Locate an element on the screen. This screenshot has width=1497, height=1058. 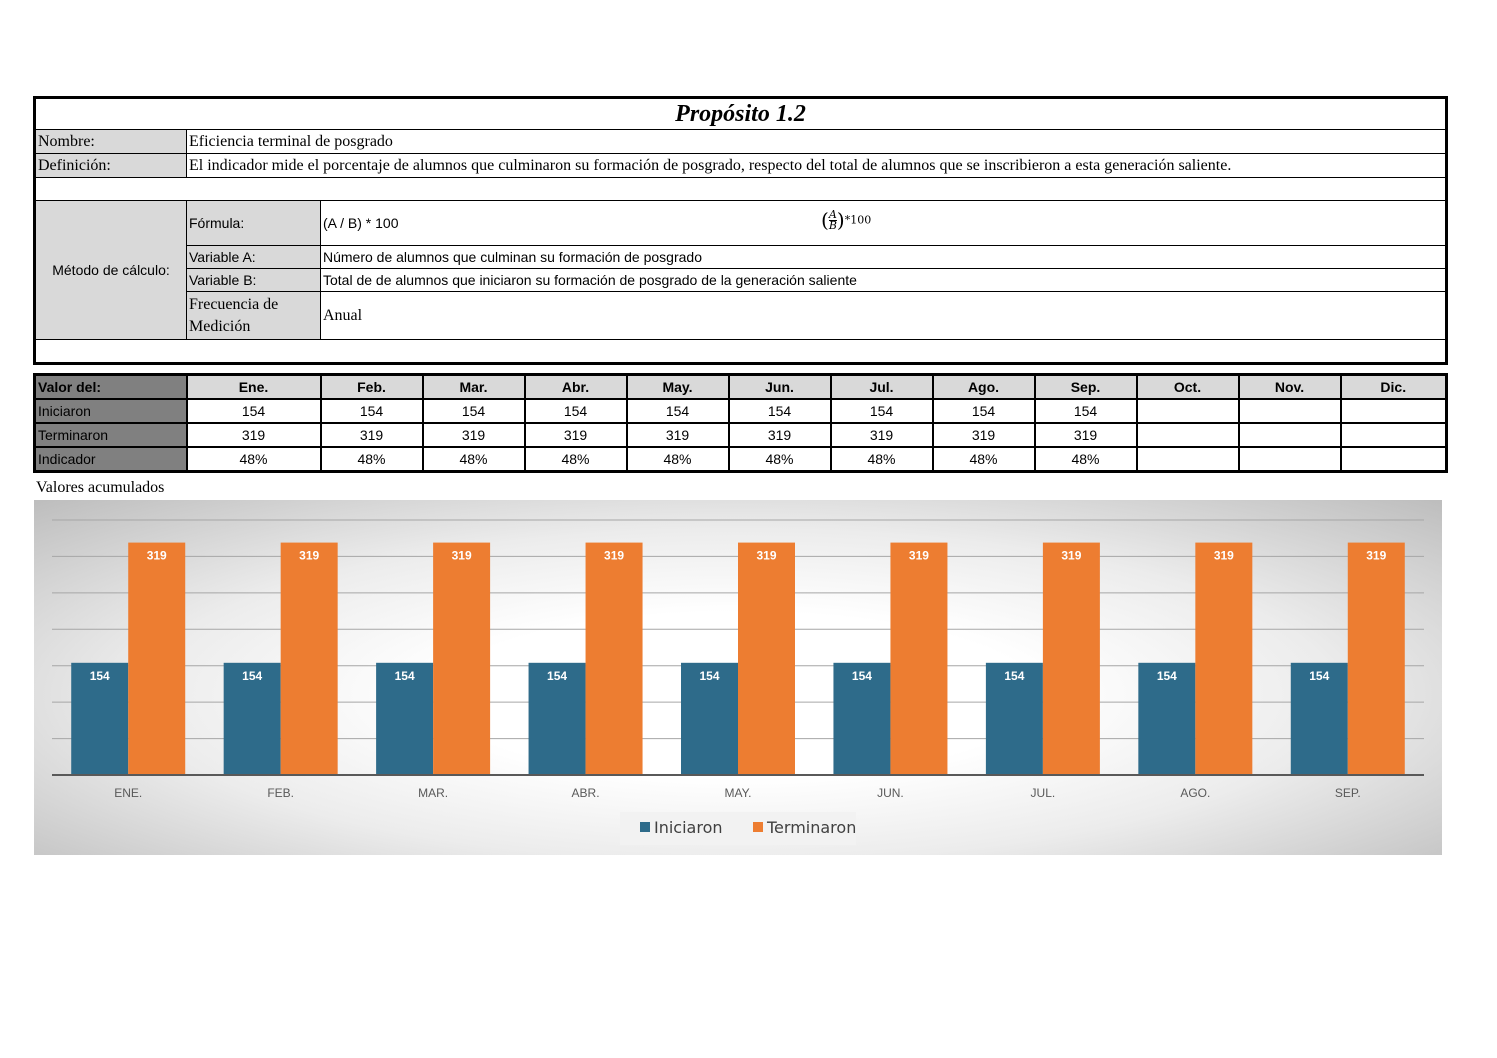
month-header: Feb. is located at coordinates (371, 386).